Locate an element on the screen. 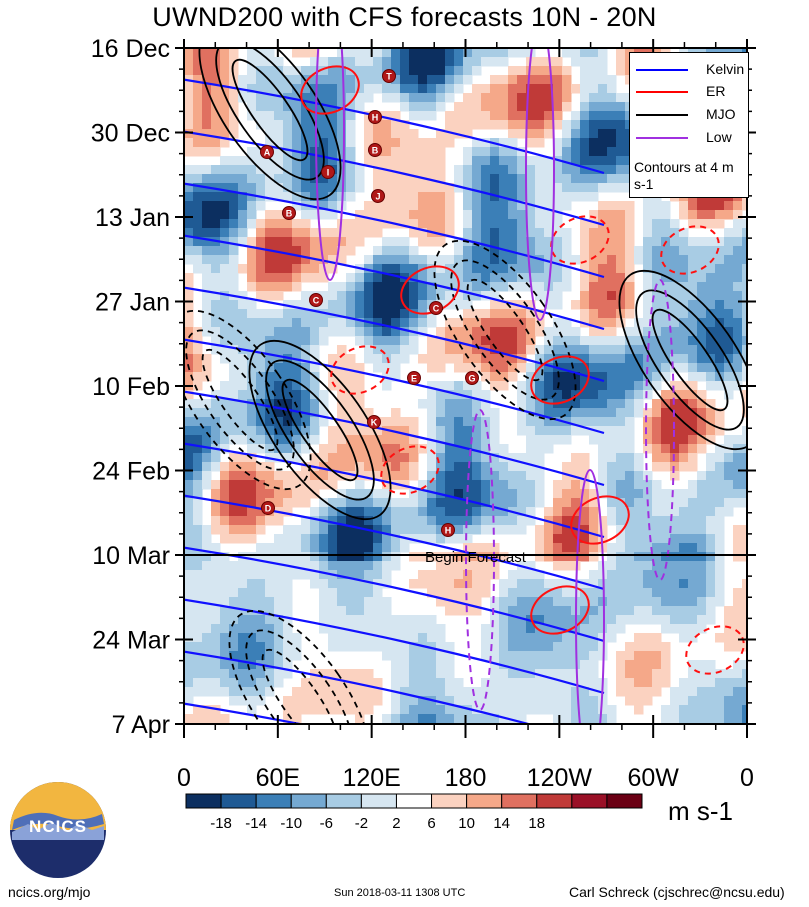 This screenshot has height=907, width=809. colorbar-label: 2 is located at coordinates (396, 823).